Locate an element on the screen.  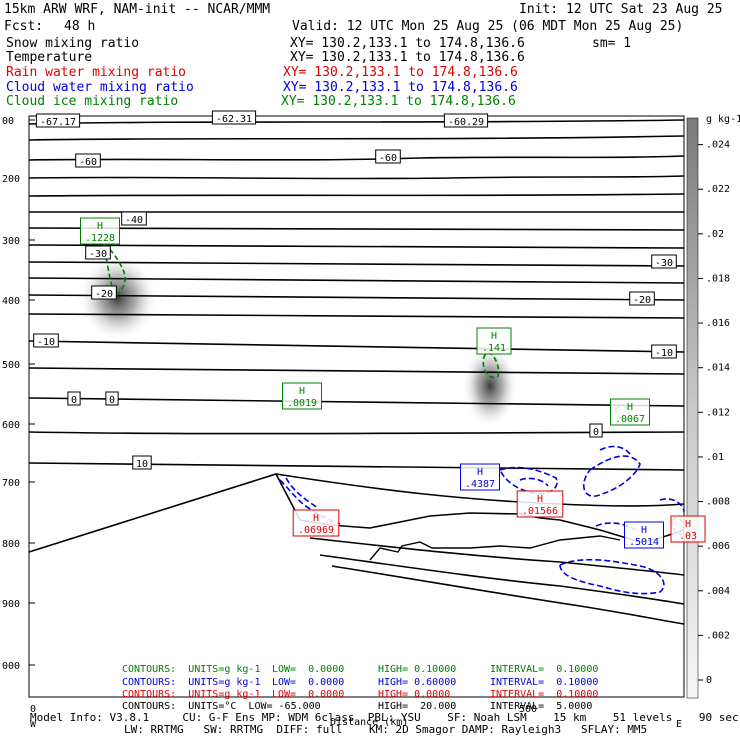
svg-text: .0067 is located at coordinates (630, 419).